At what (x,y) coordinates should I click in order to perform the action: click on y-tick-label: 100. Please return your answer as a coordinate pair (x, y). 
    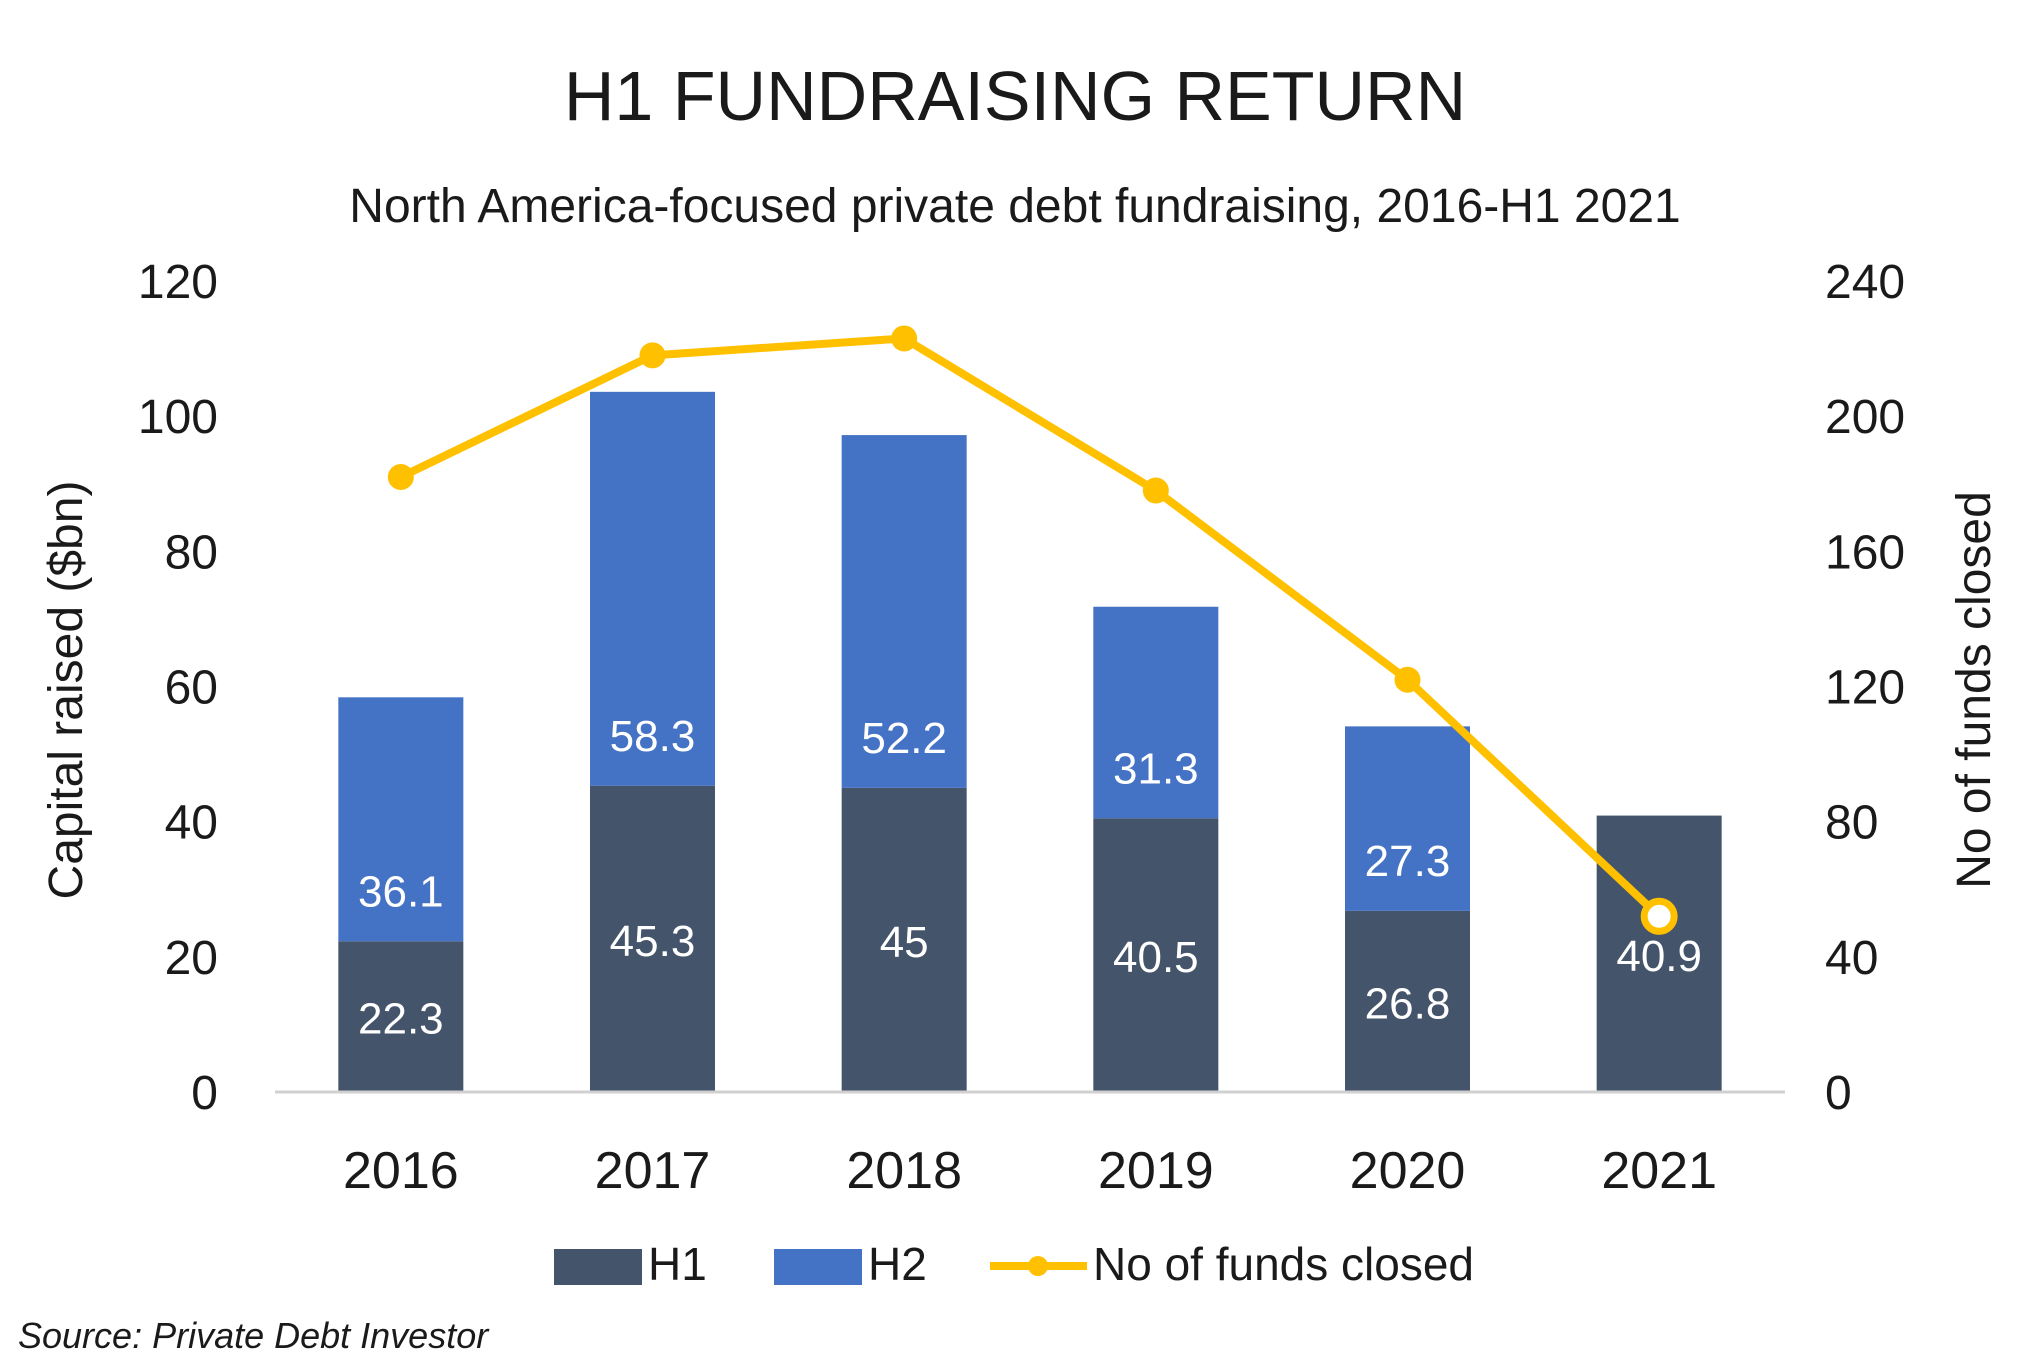
    Looking at the image, I should click on (178, 417).